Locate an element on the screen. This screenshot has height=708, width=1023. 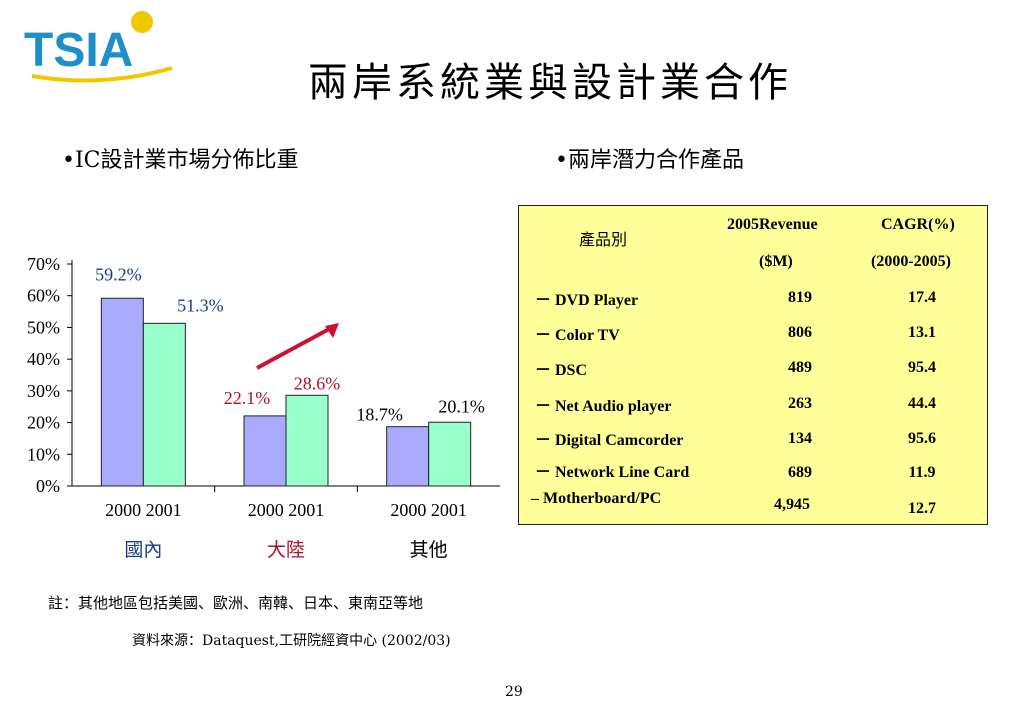
footnote: 註：其他地區包括美國、歐洲、南韓、日本、東南亞等地 is located at coordinates (236, 603).